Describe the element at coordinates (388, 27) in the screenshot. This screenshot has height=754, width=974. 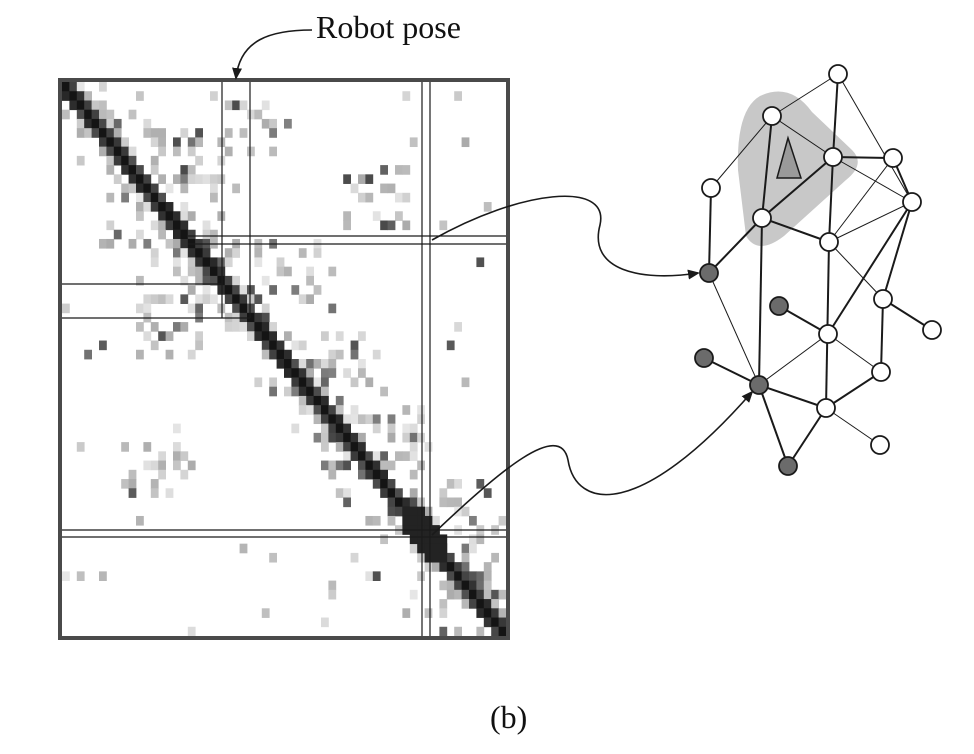
I see `robot-pose-label: Robot pose` at that location.